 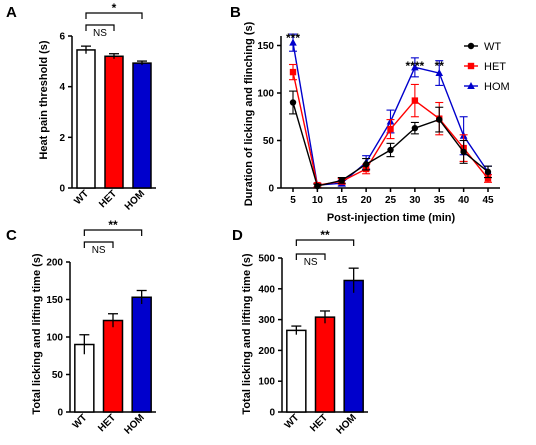 What do you see at coordinates (135, 424) in the screenshot?
I see `panel-c-category-label-hom: HOM` at bounding box center [135, 424].